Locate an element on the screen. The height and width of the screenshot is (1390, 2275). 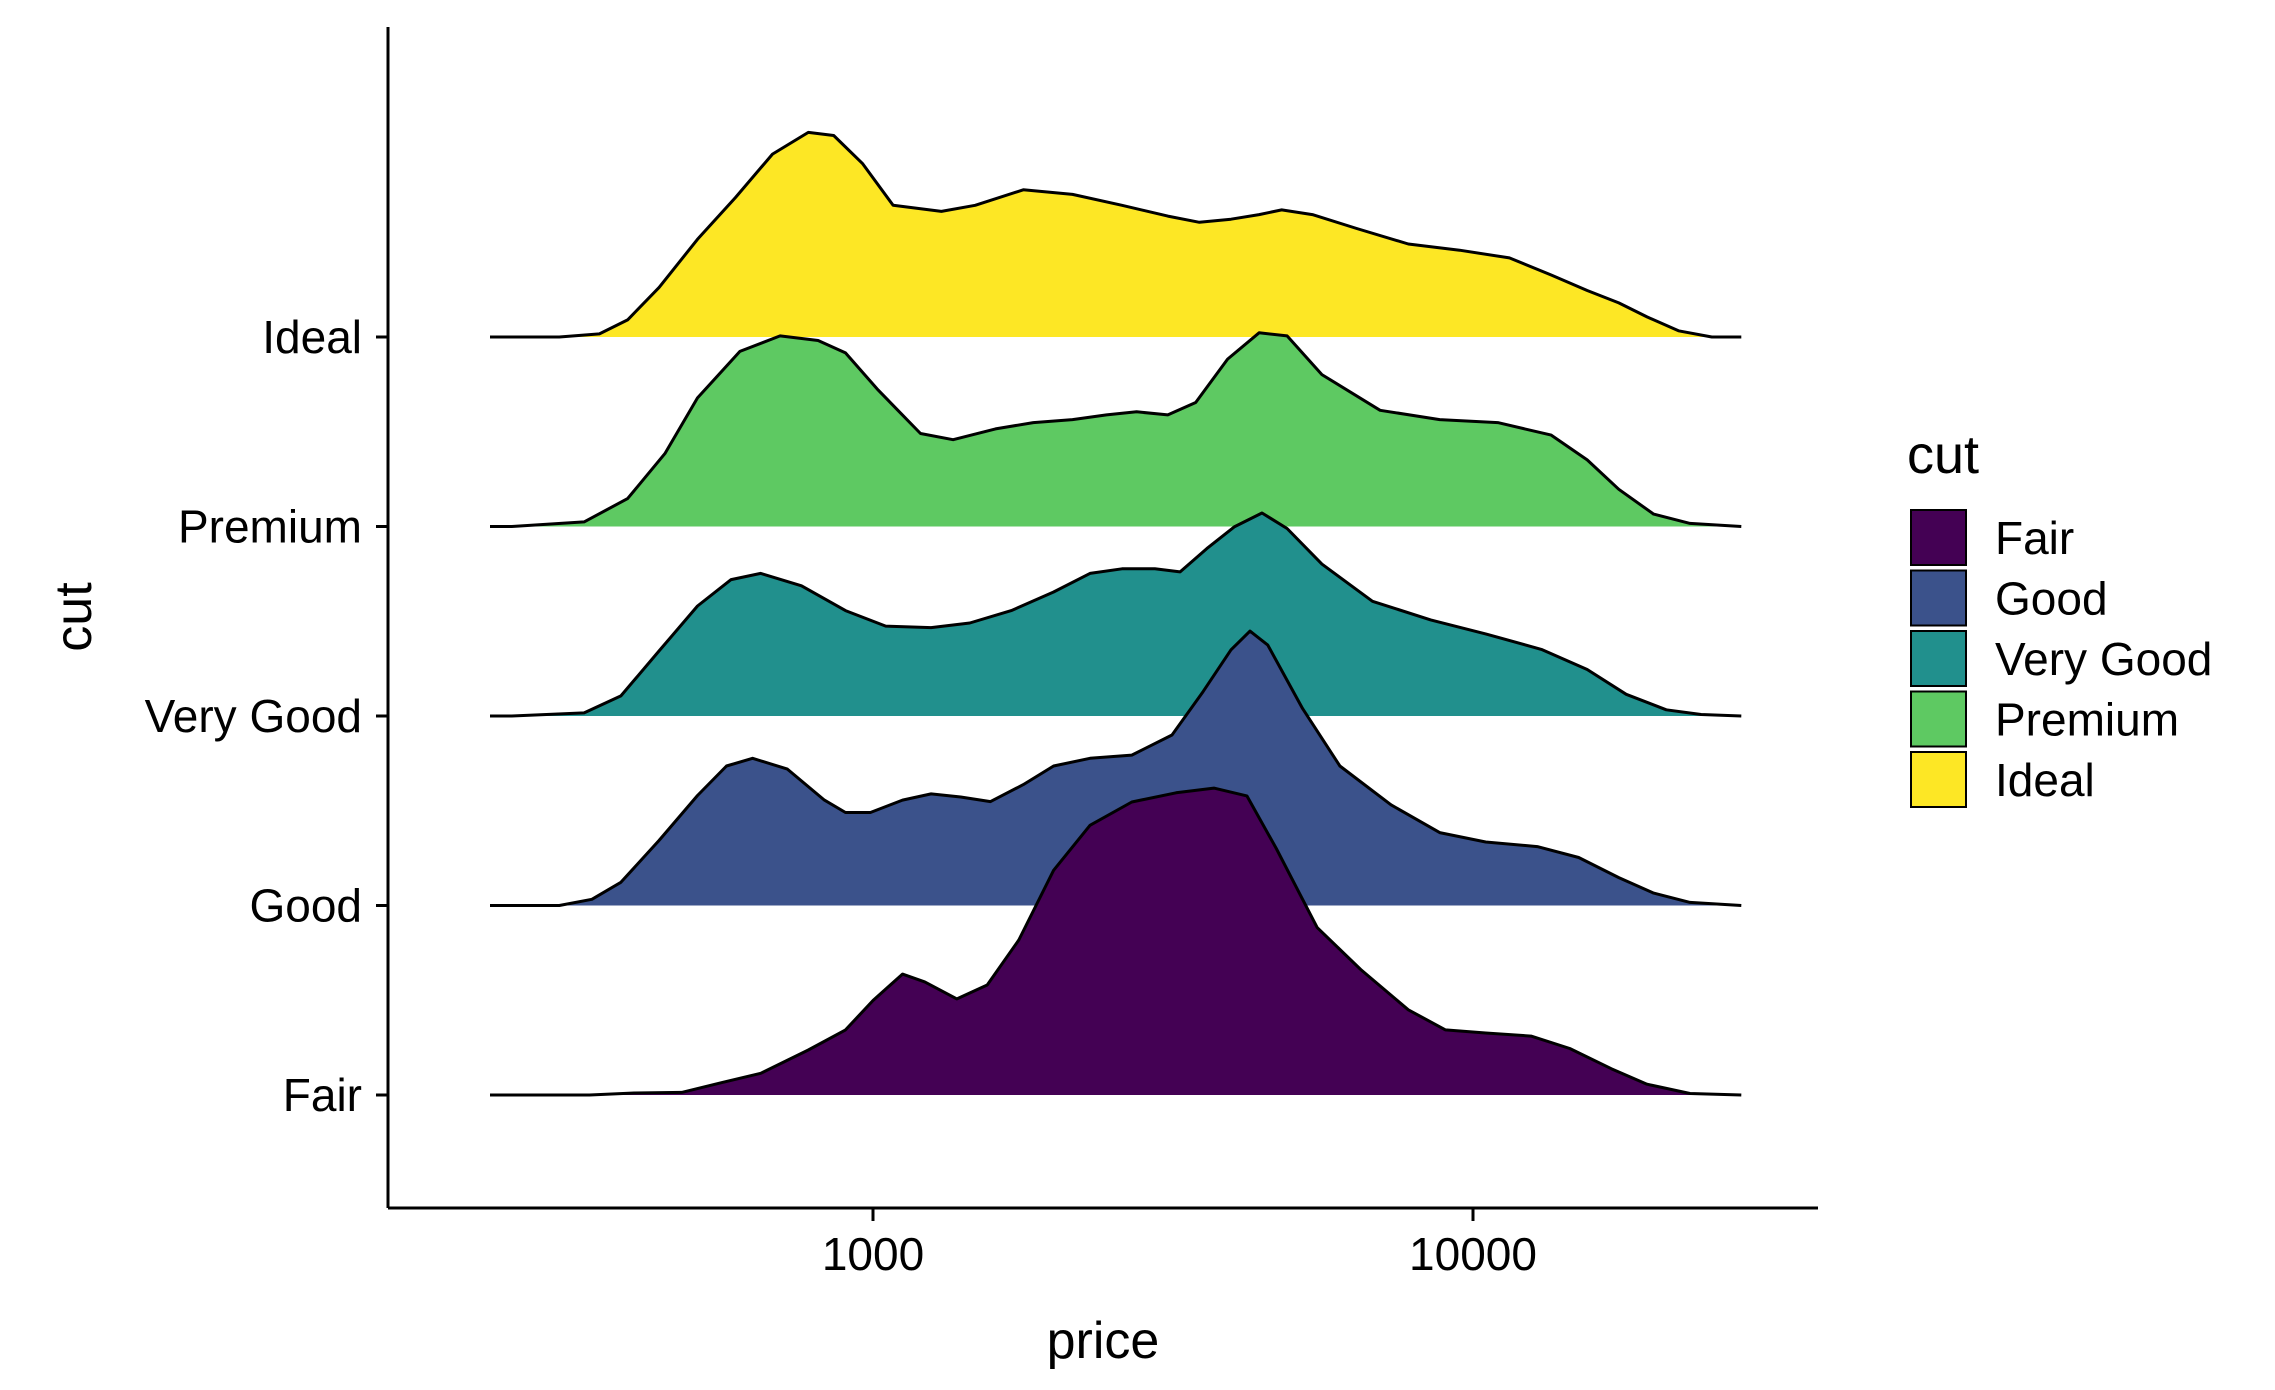
x-tick-label-10000: 10000 is located at coordinates (1473, 1254).